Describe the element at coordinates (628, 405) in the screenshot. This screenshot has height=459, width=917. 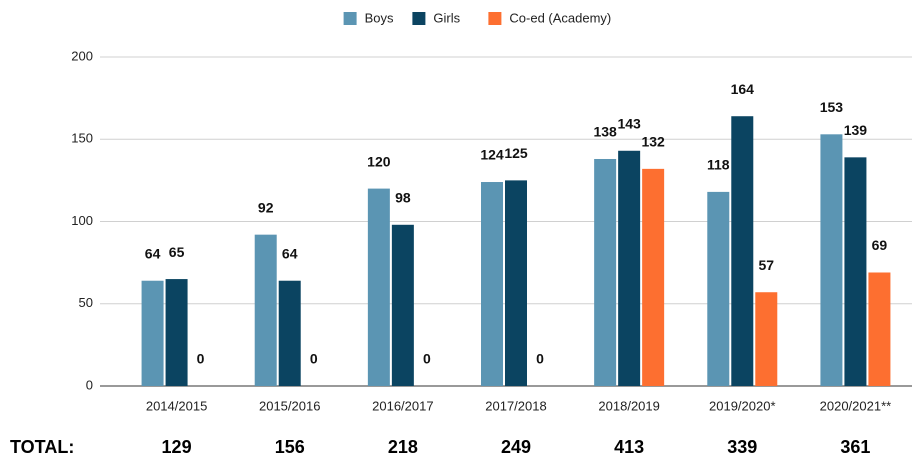
I see `x-tick-label: 2018/2019` at that location.